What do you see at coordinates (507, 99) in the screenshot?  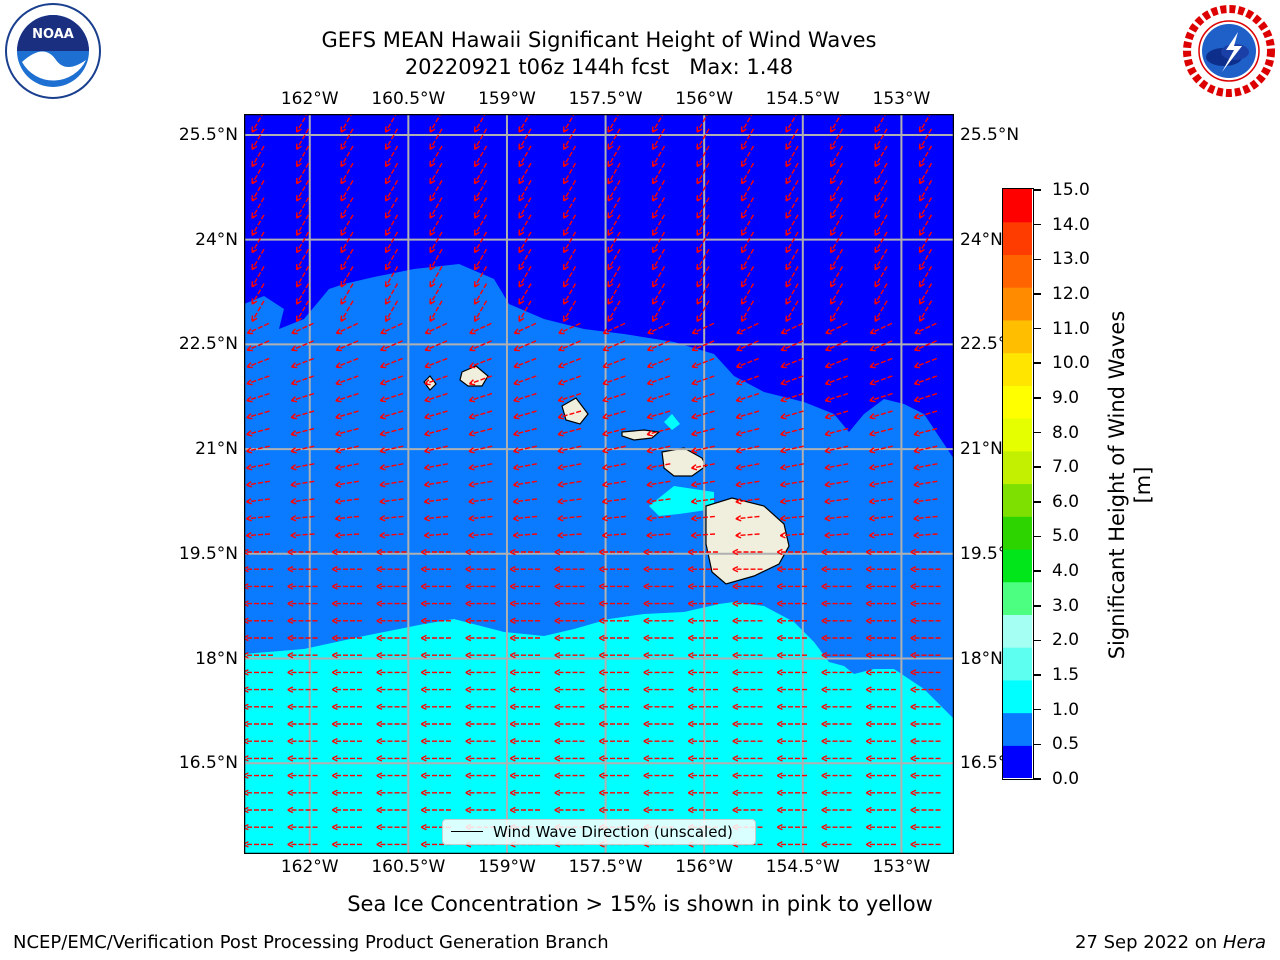 I see `lon-tick-top-2: 159°W` at bounding box center [507, 99].